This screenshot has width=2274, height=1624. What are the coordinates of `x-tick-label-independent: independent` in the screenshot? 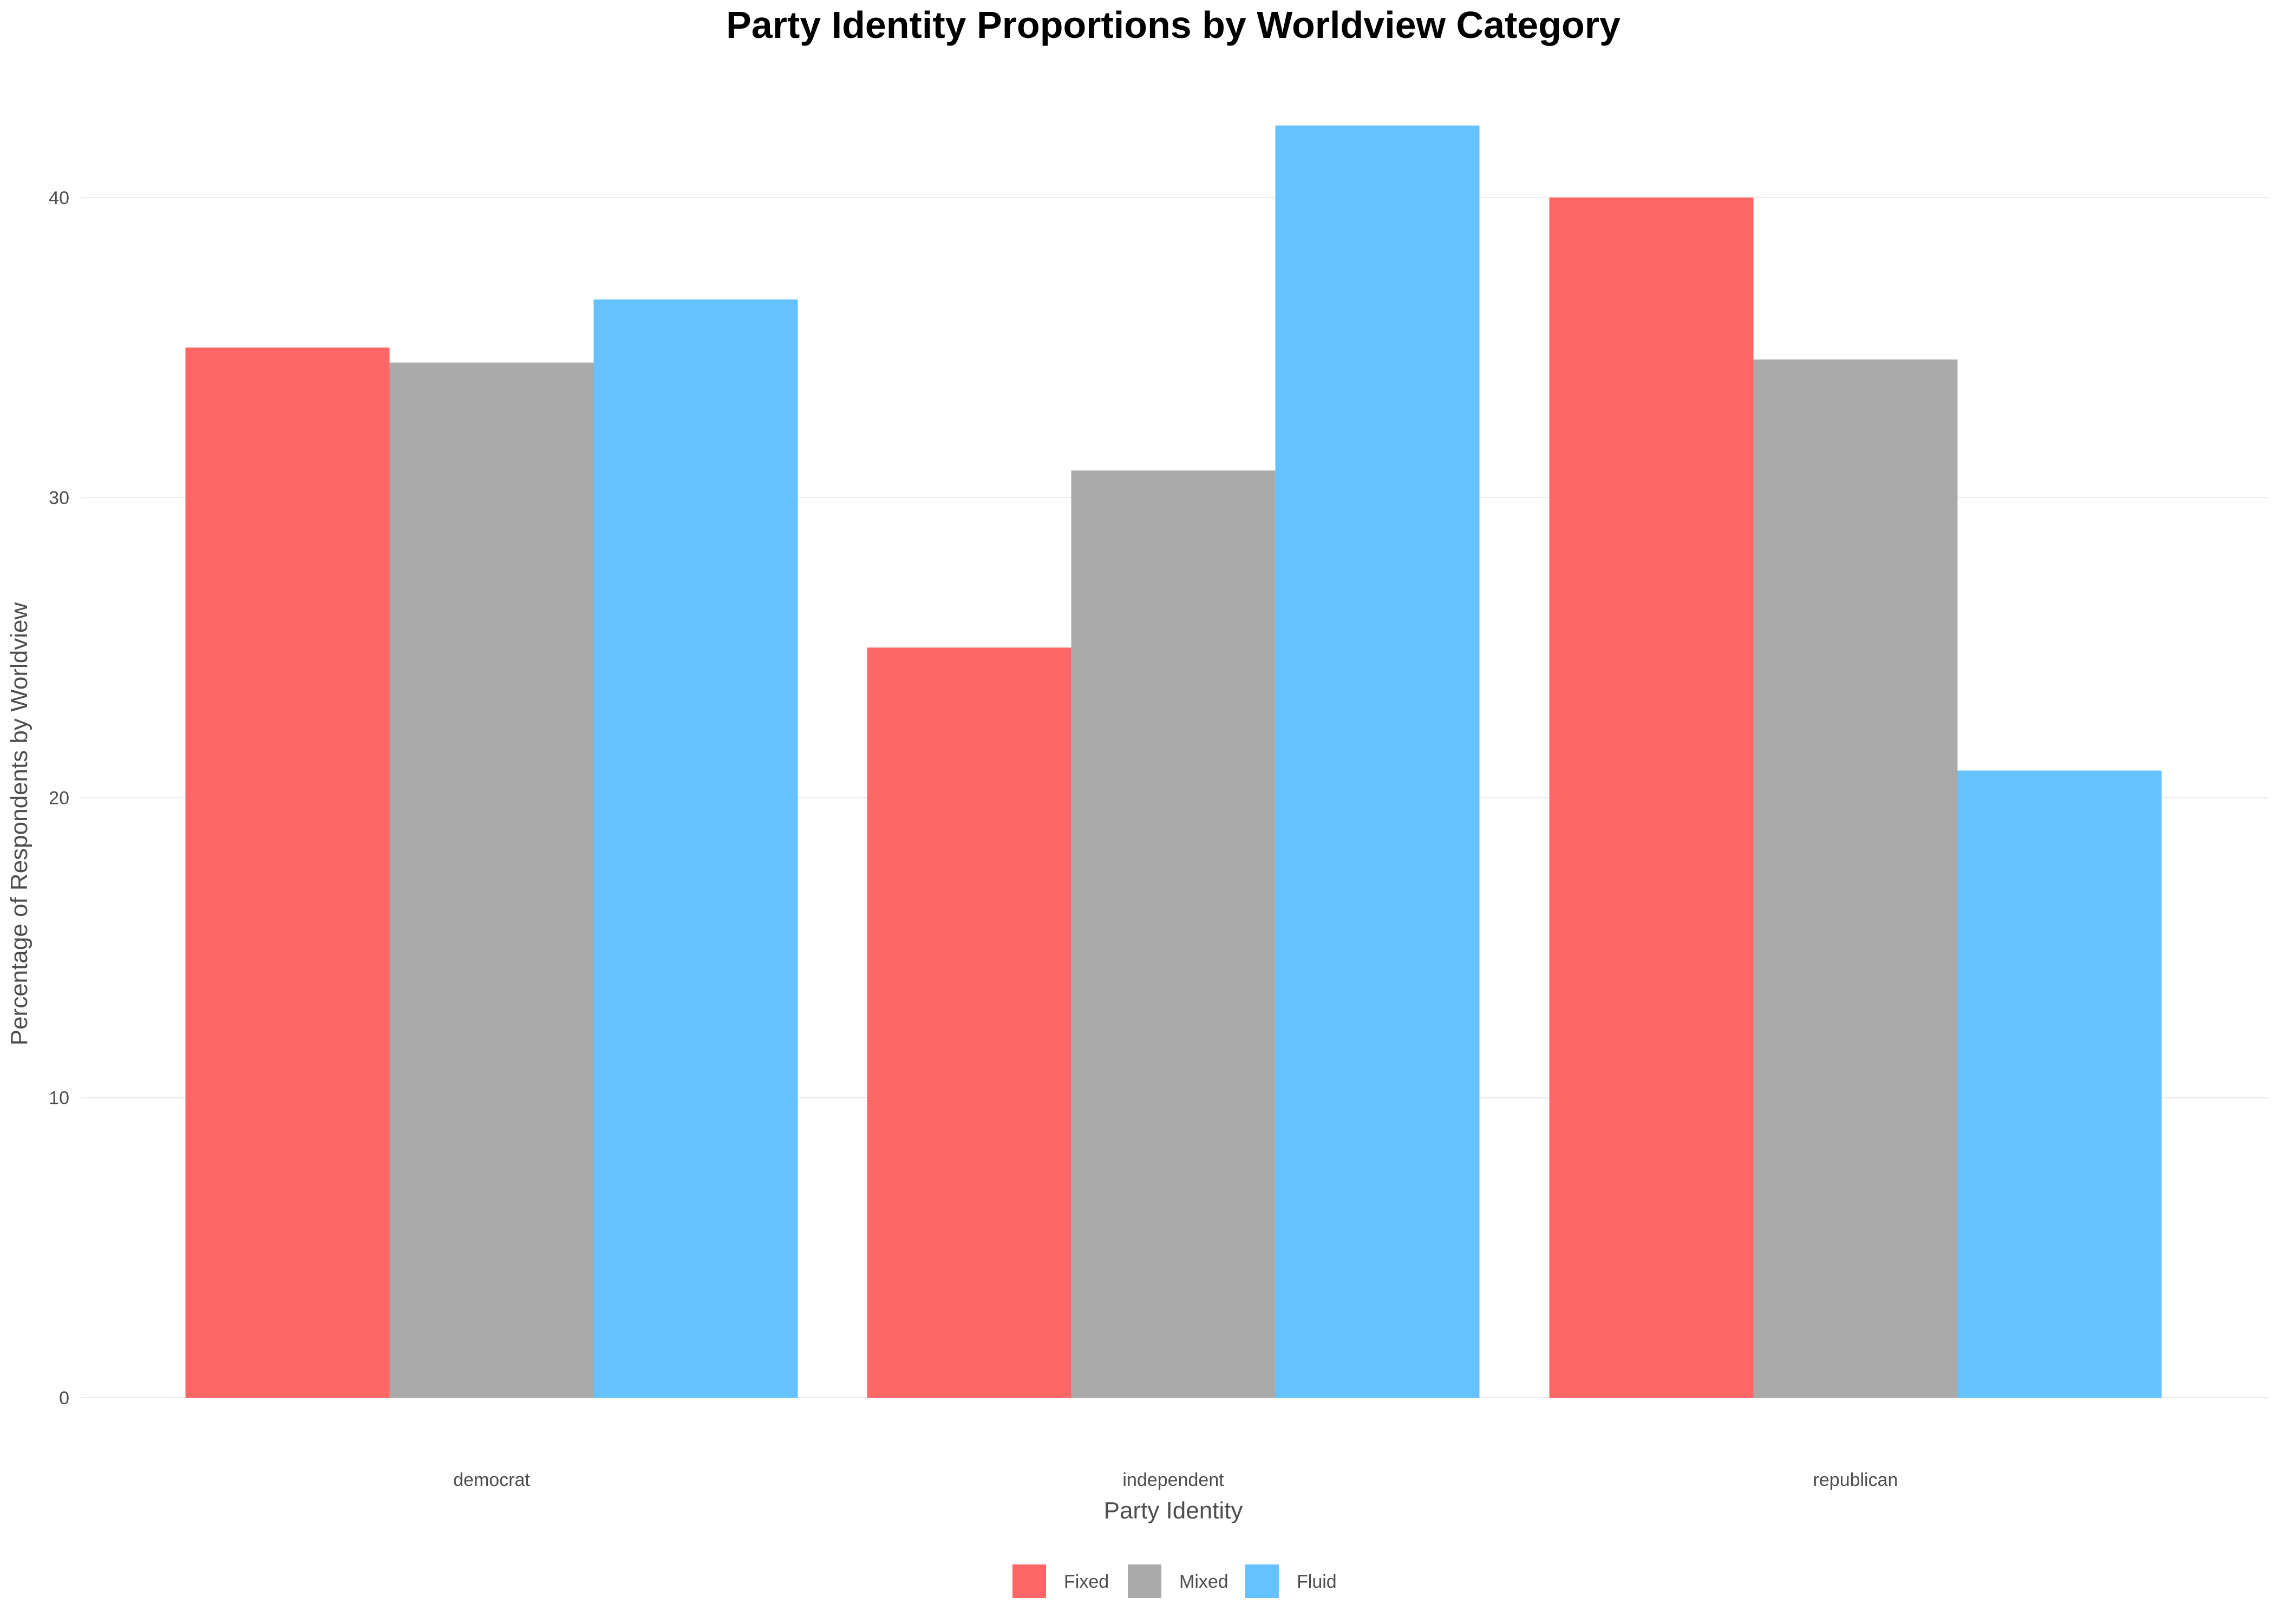 It's located at (1173, 1480).